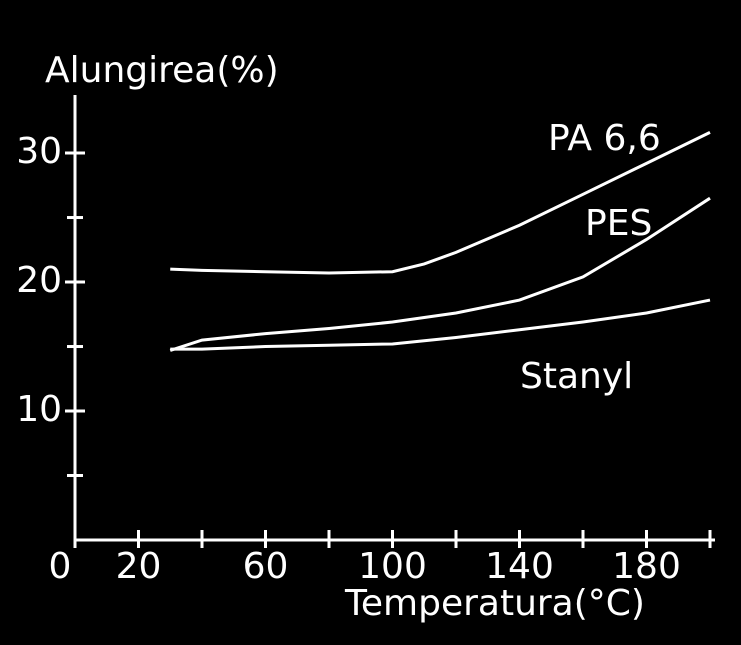 The image size is (741, 645). Describe the element at coordinates (39, 280) in the screenshot. I see `y-tick-label: 20` at that location.